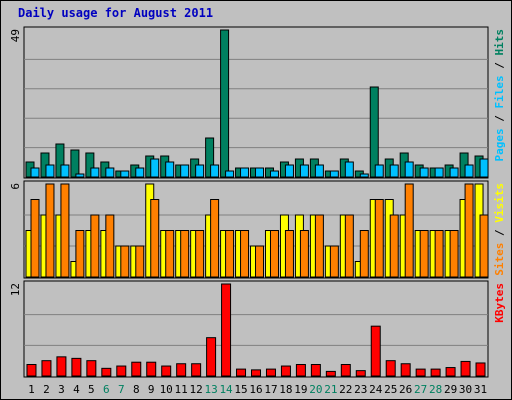 The height and width of the screenshot is (400, 512). I want to click on panel-top-legend: Pages / Files / Hits, so click(499, 95).